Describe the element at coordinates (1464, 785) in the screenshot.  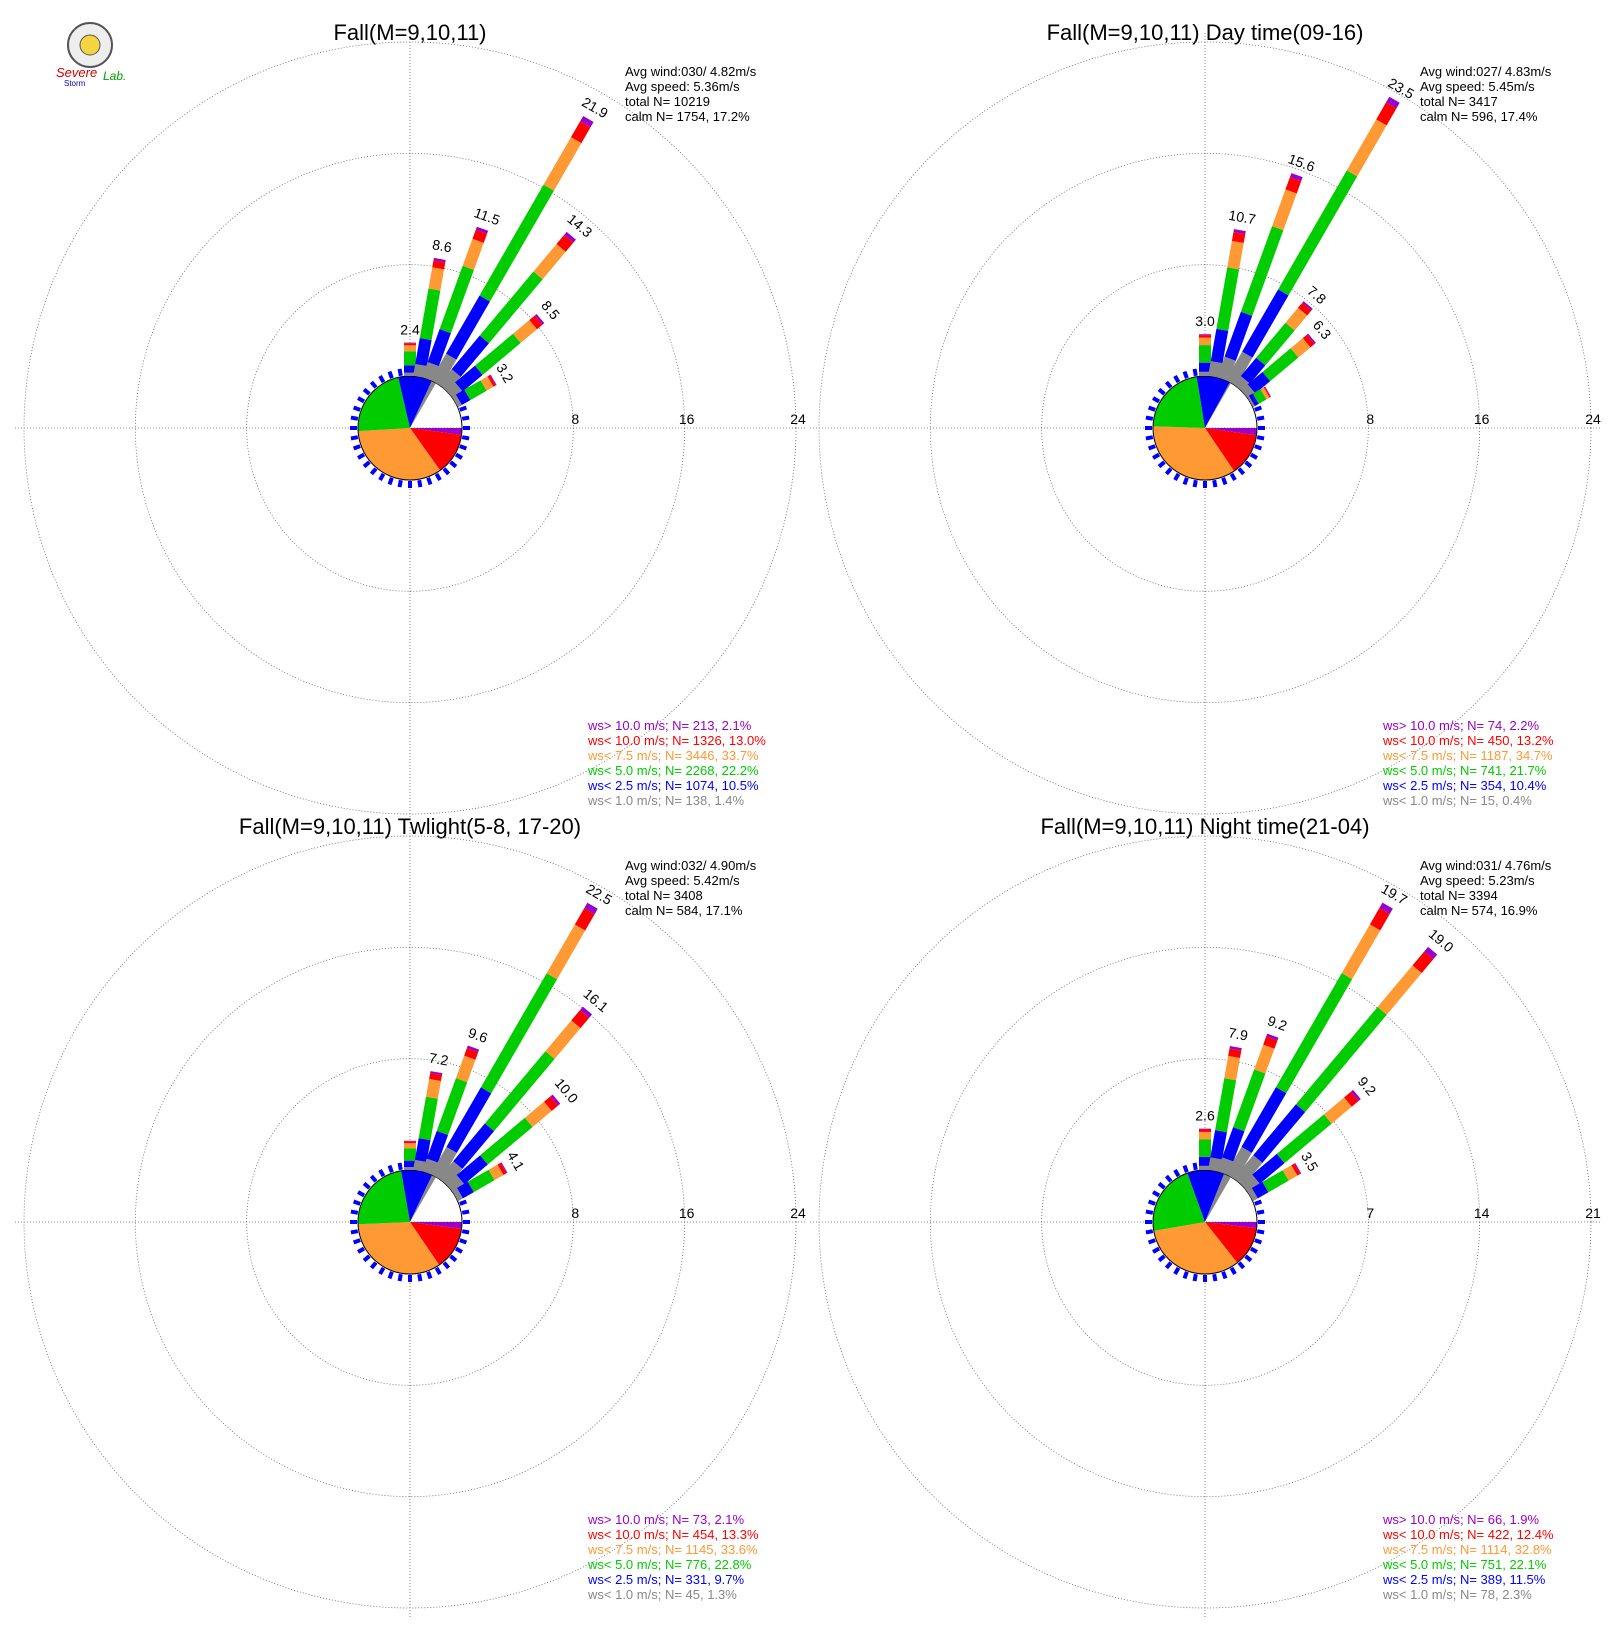
I see `legend-item: ws< 2.5 m/s; N= 354, 10.4%` at that location.